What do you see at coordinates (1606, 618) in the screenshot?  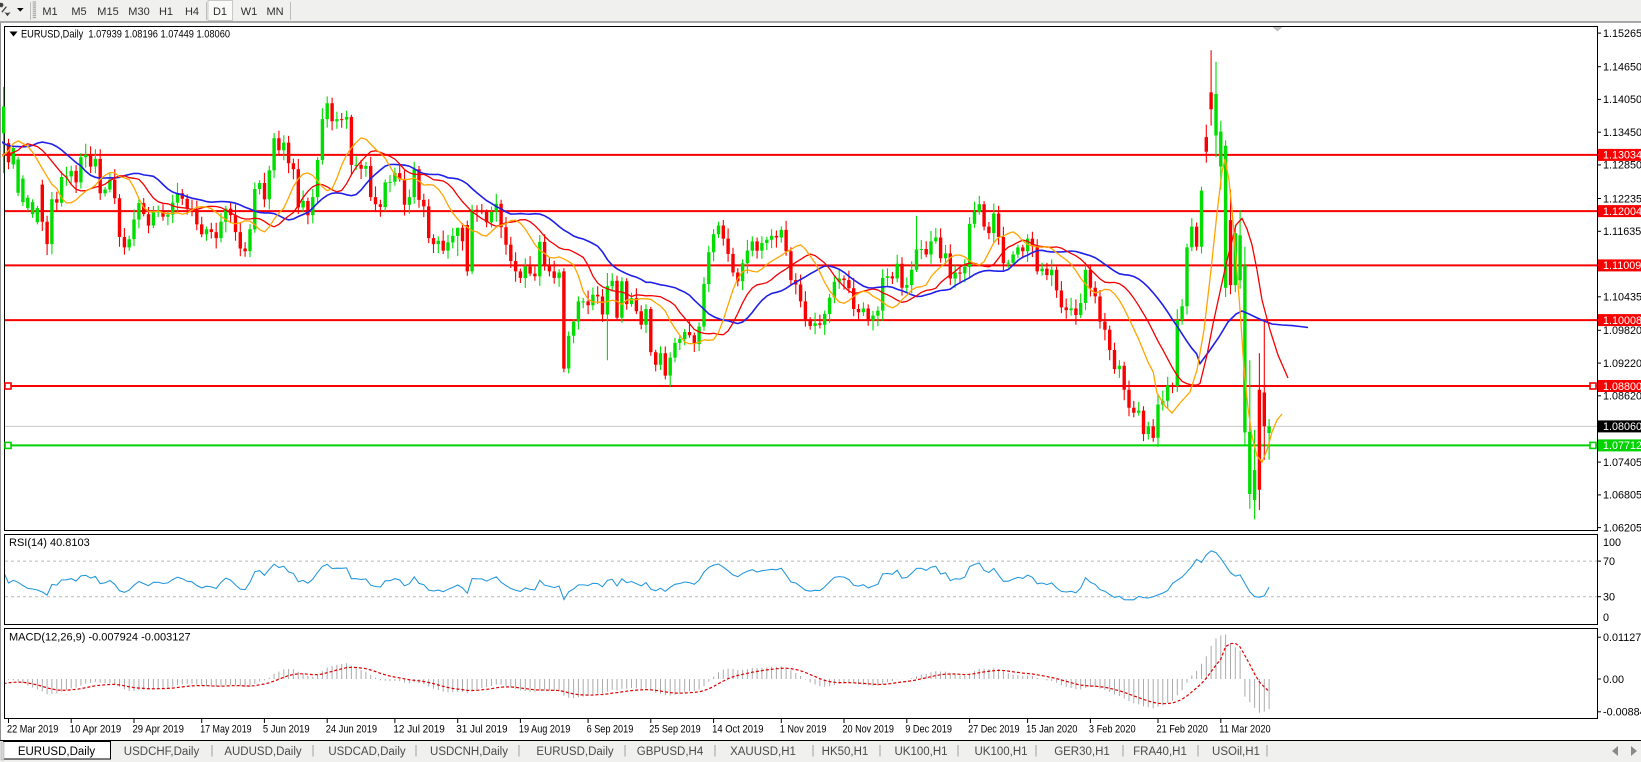 I see `svg-text: 0` at bounding box center [1606, 618].